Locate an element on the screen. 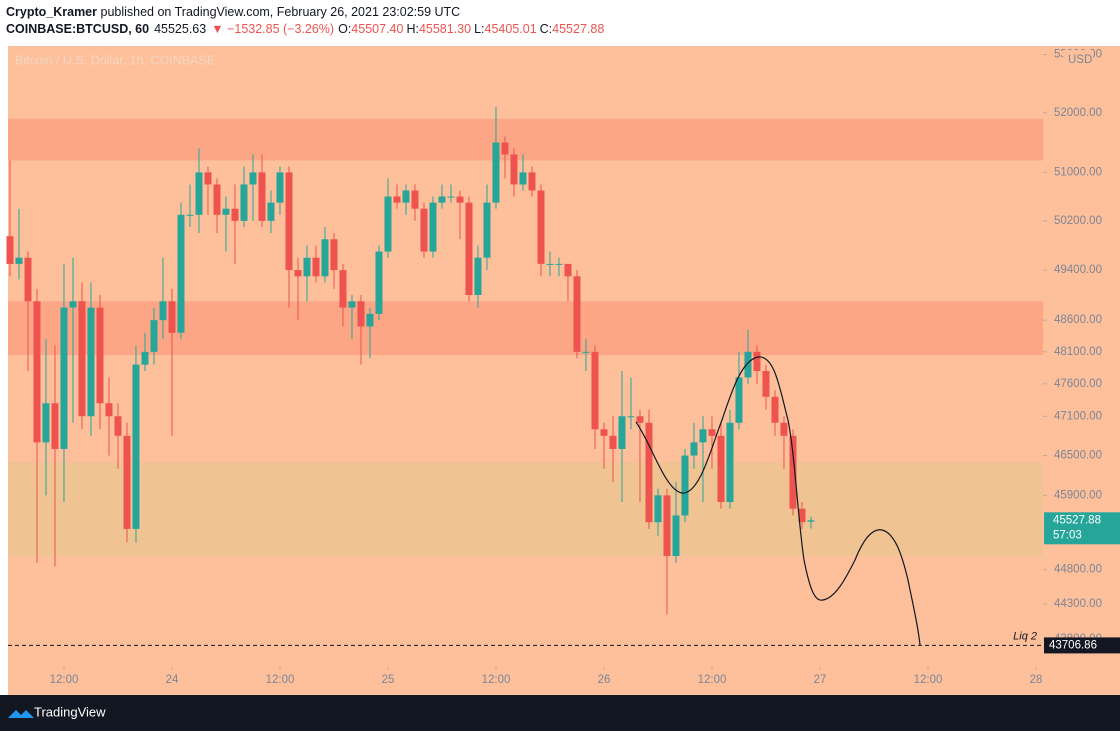 The height and width of the screenshot is (731, 1120). x-tick-label: 27 is located at coordinates (820, 680).